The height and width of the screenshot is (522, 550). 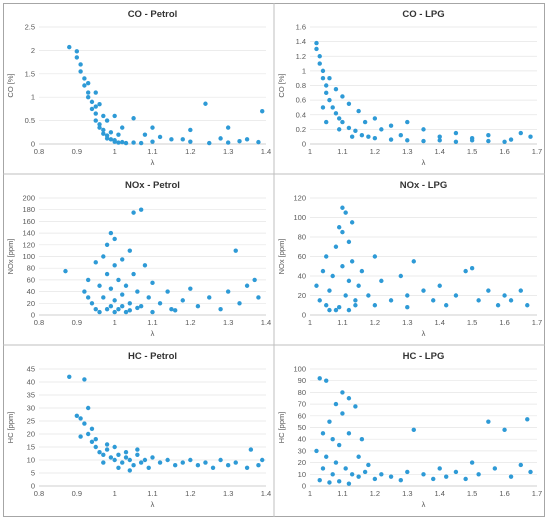 I want to click on x-tick-label: 1.3, so click(x=407, y=322).